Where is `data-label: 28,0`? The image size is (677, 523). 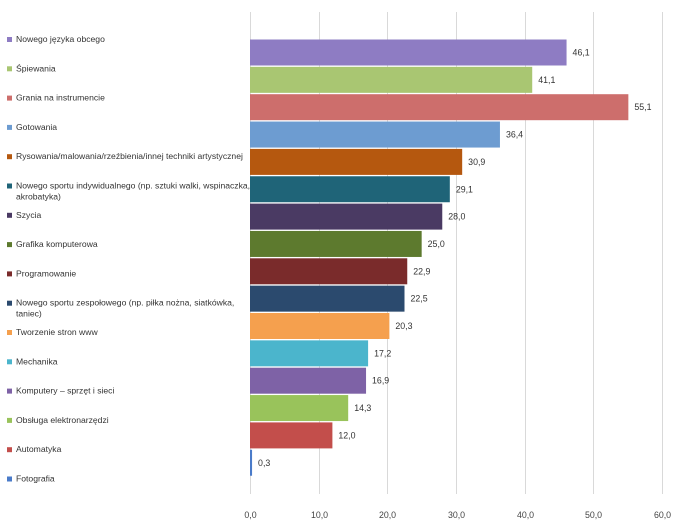
data-label: 28,0 is located at coordinates (456, 217).